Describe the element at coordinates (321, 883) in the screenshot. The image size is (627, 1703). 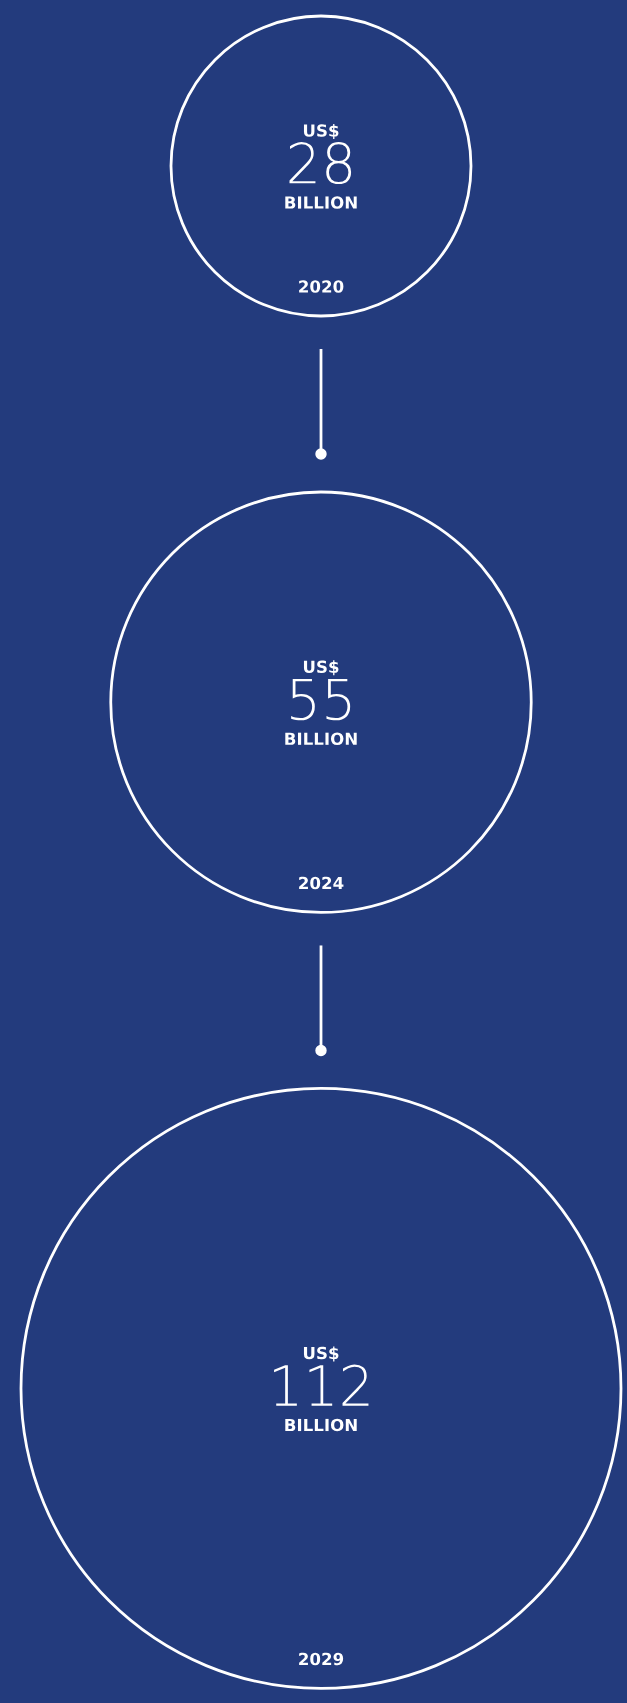
I see `category-label: 2024` at that location.